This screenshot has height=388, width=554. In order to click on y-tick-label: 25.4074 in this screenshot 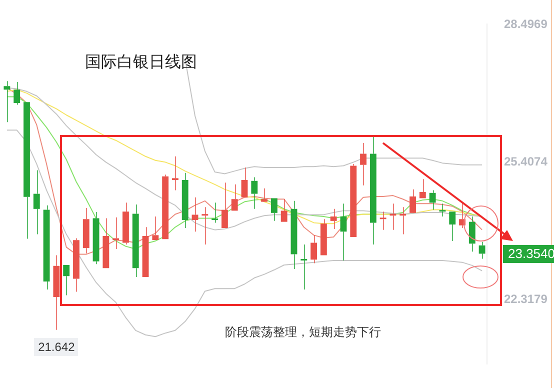, I will do `click(526, 161)`.